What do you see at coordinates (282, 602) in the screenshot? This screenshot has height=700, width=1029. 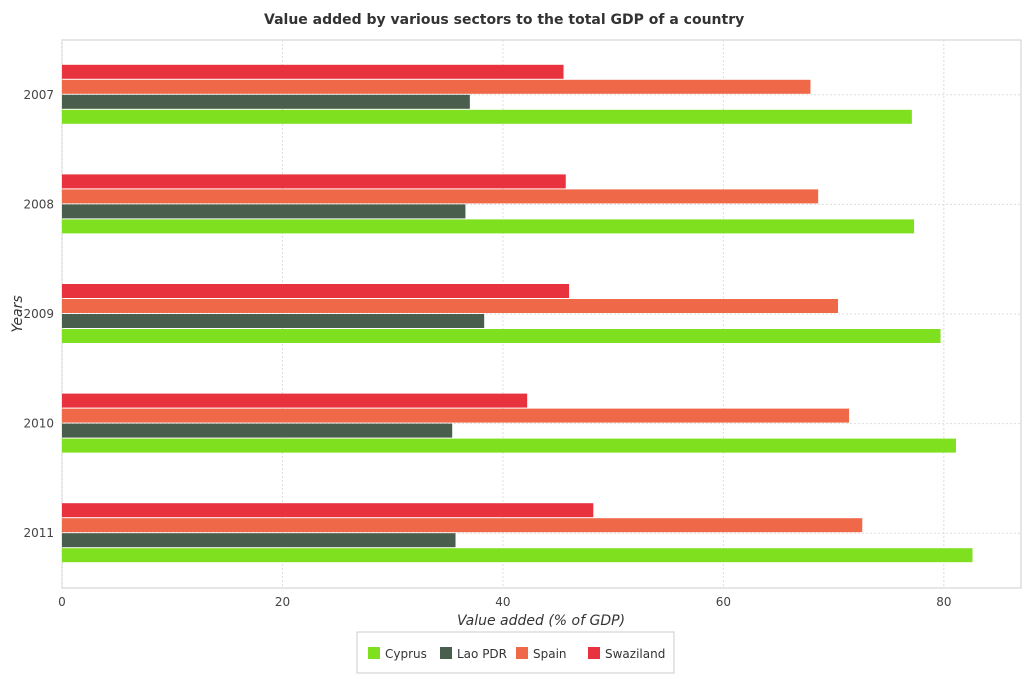 I see `x-tick-label: 20` at bounding box center [282, 602].